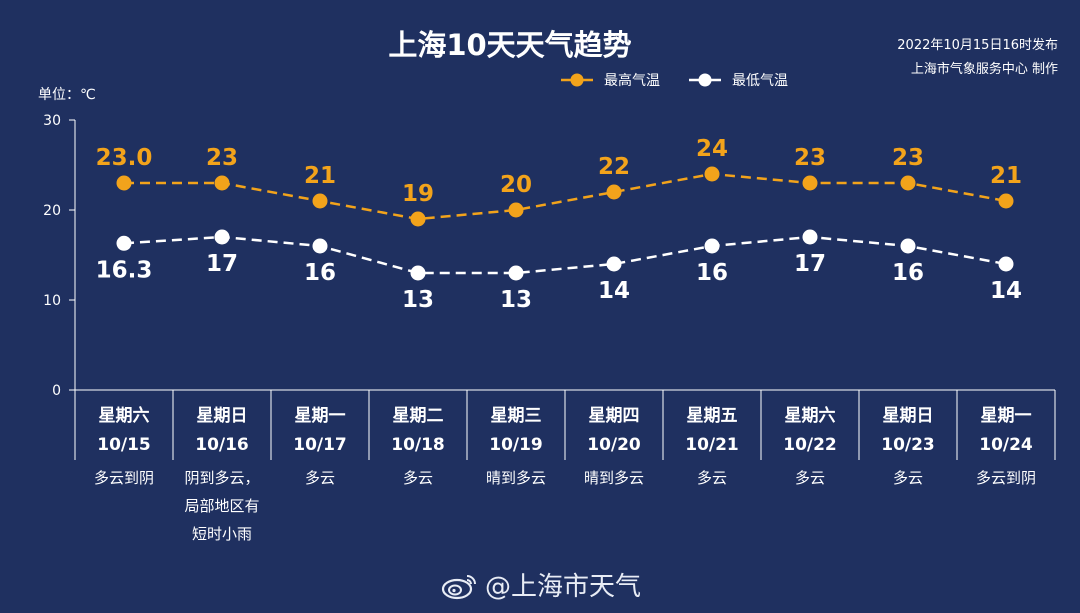 This screenshot has height=613, width=1080. What do you see at coordinates (614, 416) in the screenshot?
I see `x-weekday-label: 星期四` at bounding box center [614, 416].